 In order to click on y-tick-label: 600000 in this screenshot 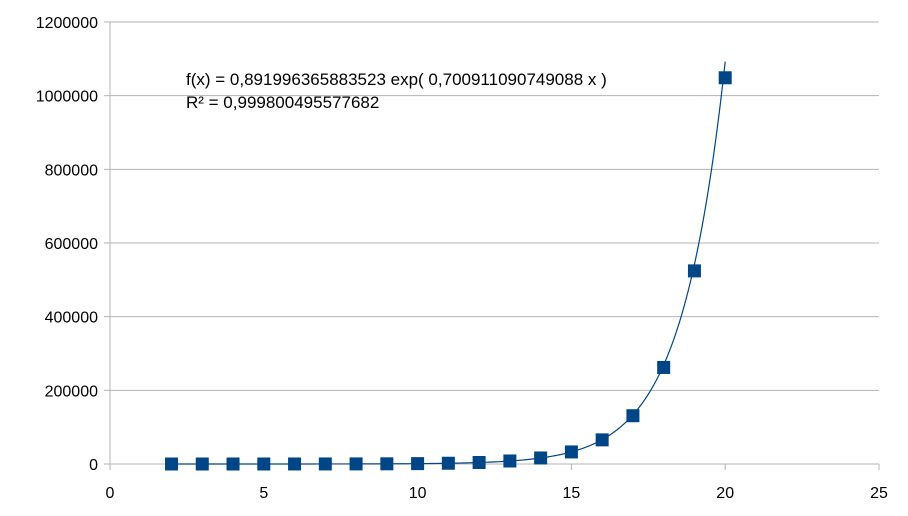, I will do `click(71, 244)`.